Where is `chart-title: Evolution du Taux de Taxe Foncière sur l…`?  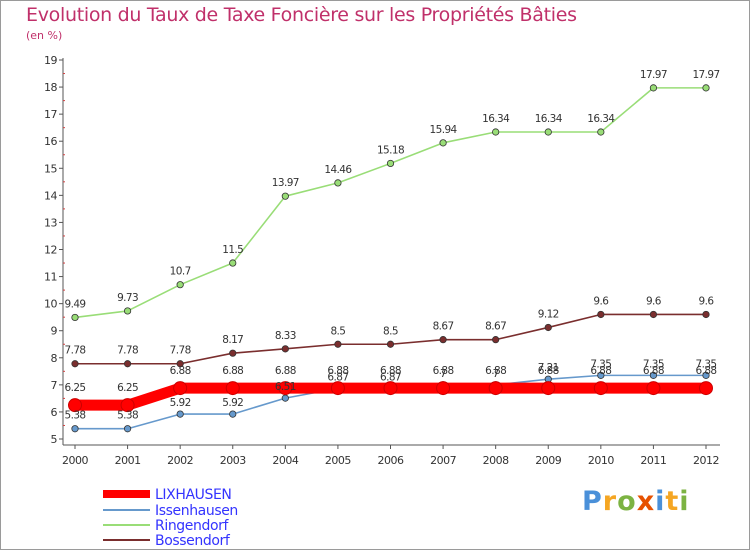 chart-title: Evolution du Taux de Taxe Foncière sur l… is located at coordinates (301, 15).